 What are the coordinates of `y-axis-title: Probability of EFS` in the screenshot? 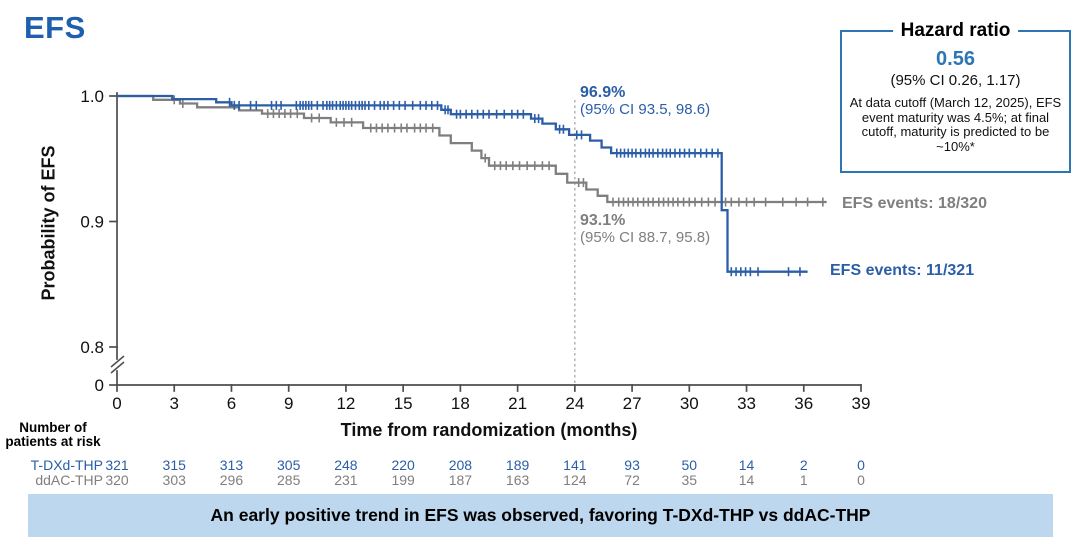 It's located at (48, 223).